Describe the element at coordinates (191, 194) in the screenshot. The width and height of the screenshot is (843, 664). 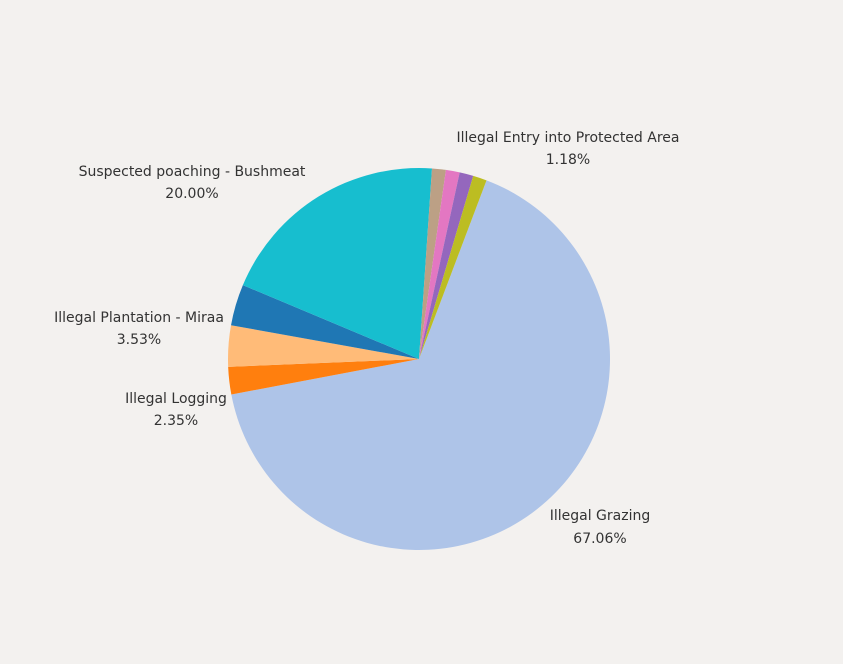
I see `label-bushmeat-value: 20.00%` at that location.